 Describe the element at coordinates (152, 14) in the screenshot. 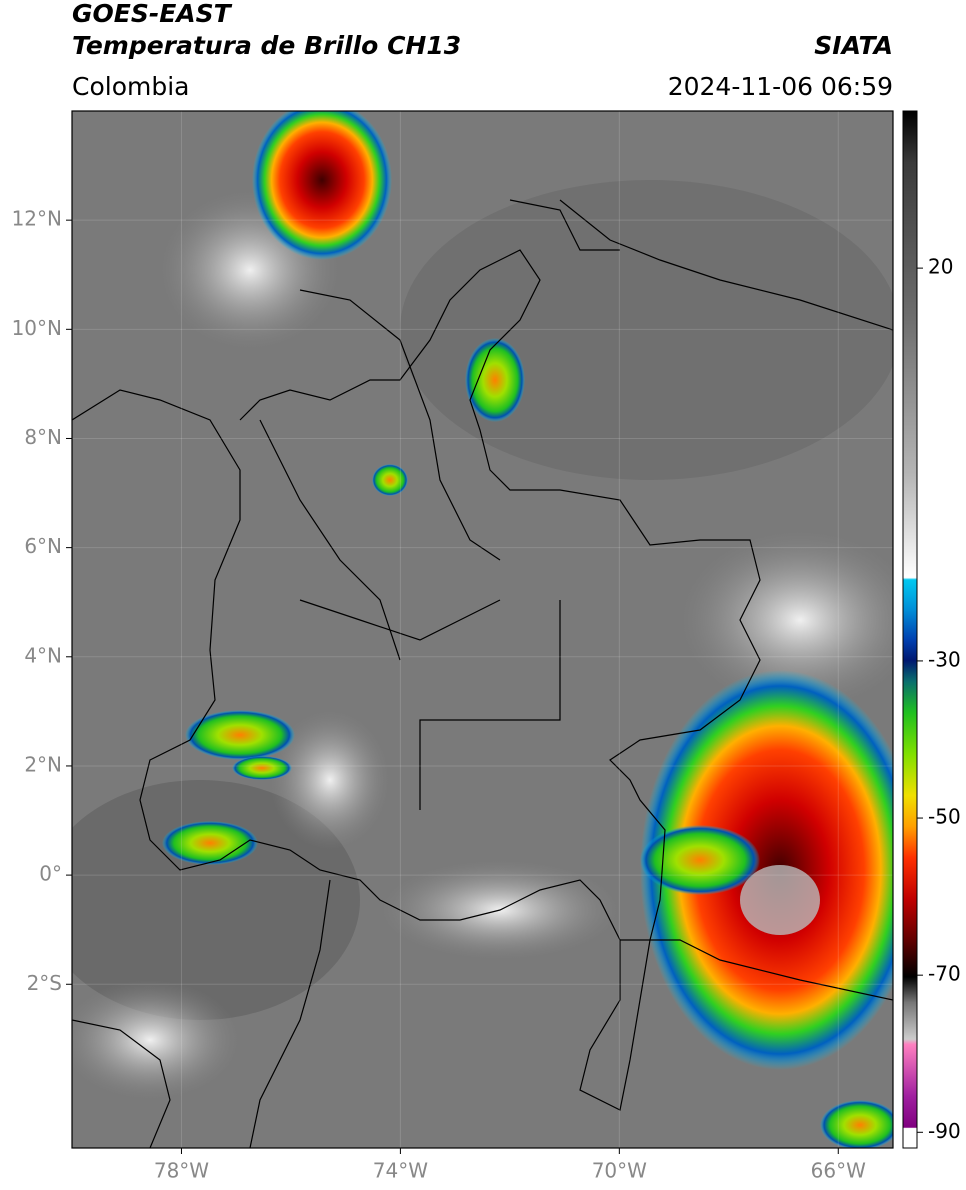

I see `title-line1: GOES-EAST` at that location.